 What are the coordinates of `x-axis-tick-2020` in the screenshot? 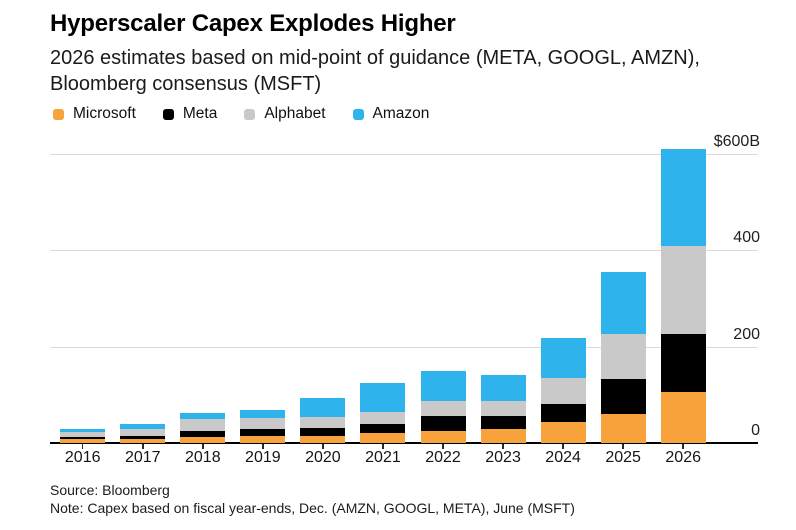 It's located at (323, 446).